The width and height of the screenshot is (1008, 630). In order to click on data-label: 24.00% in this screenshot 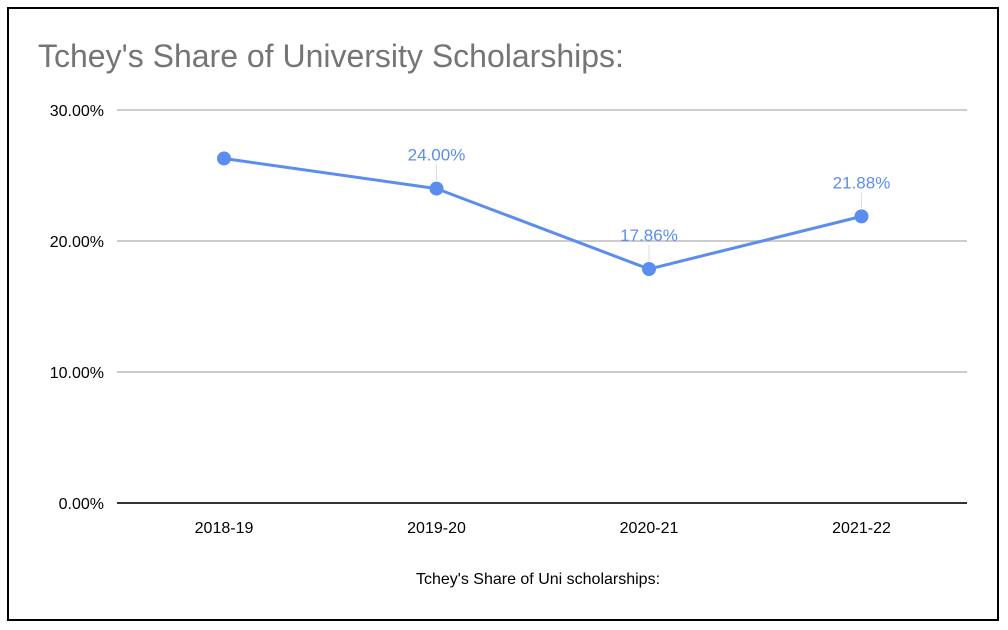, I will do `click(437, 155)`.